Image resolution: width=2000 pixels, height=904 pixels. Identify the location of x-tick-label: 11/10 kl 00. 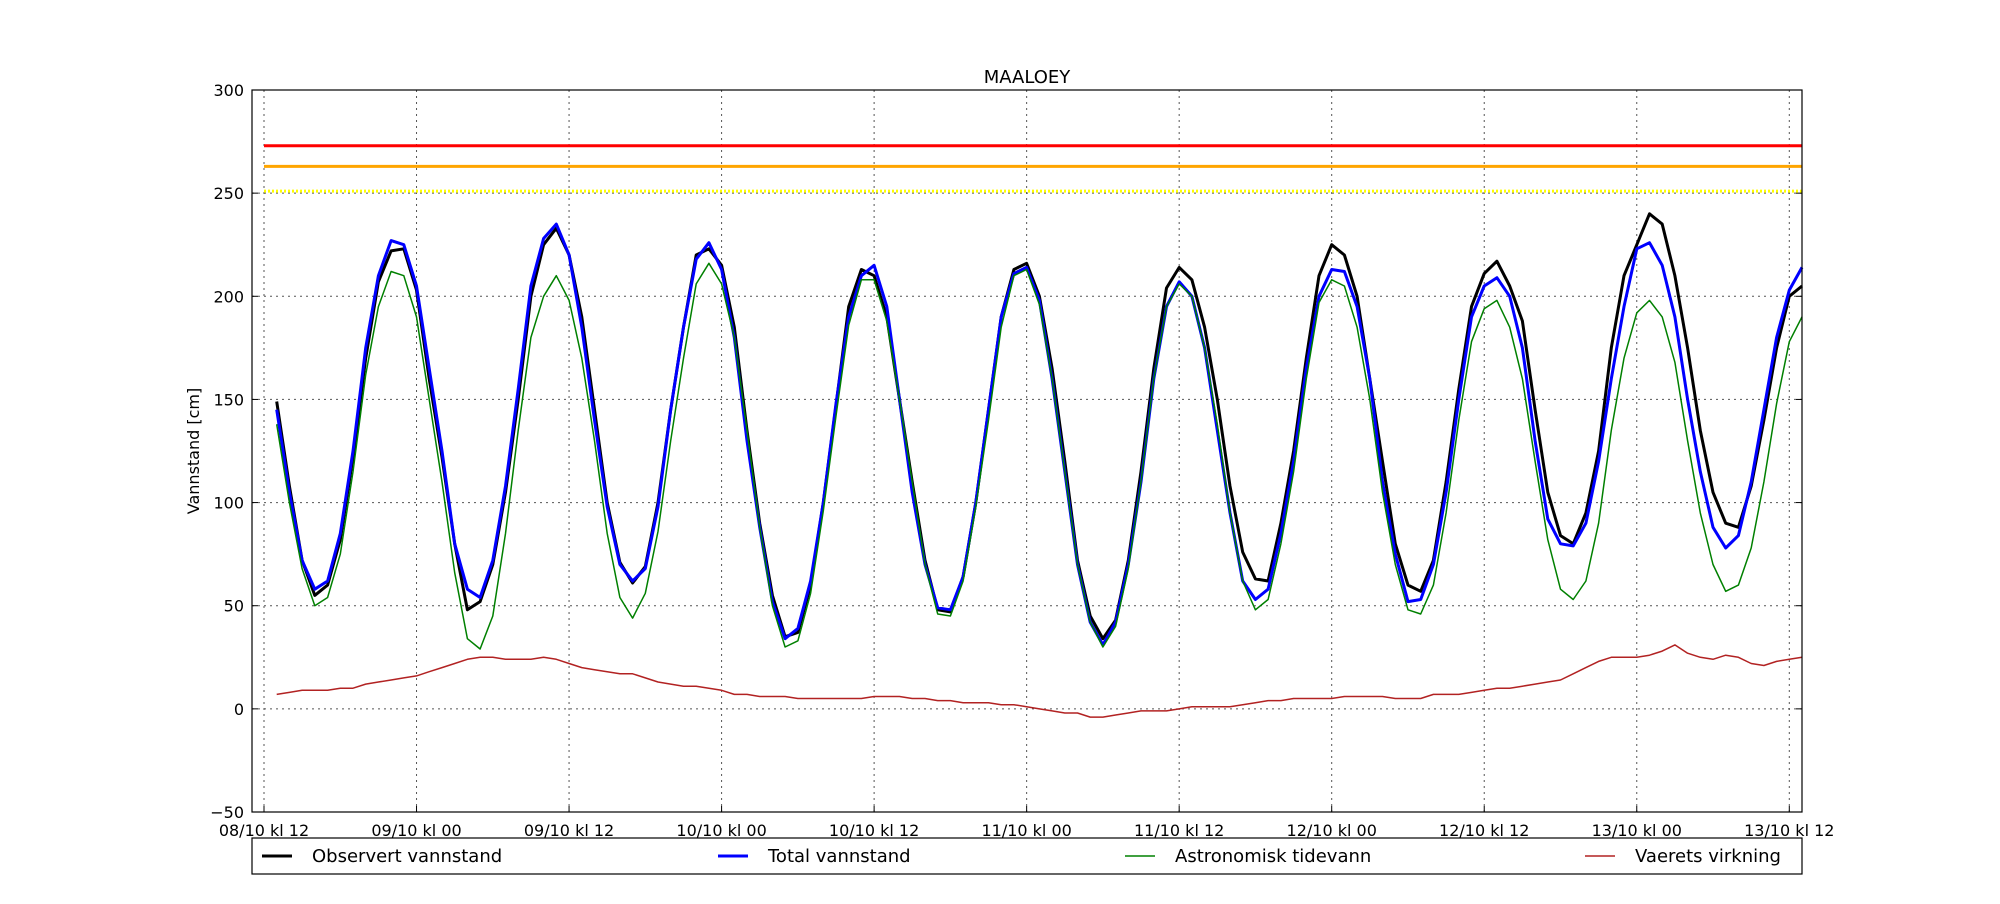
(1026, 830).